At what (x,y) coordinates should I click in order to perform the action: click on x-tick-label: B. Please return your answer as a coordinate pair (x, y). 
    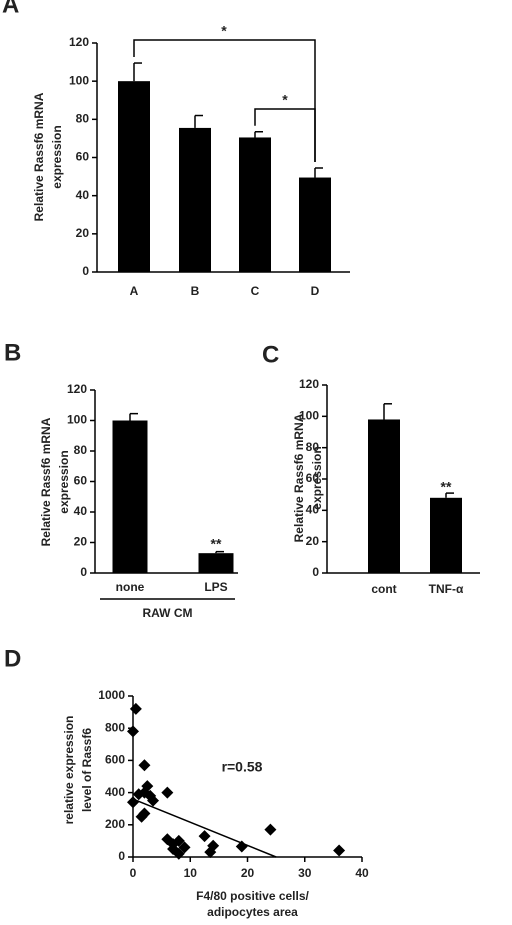
    Looking at the image, I should click on (195, 291).